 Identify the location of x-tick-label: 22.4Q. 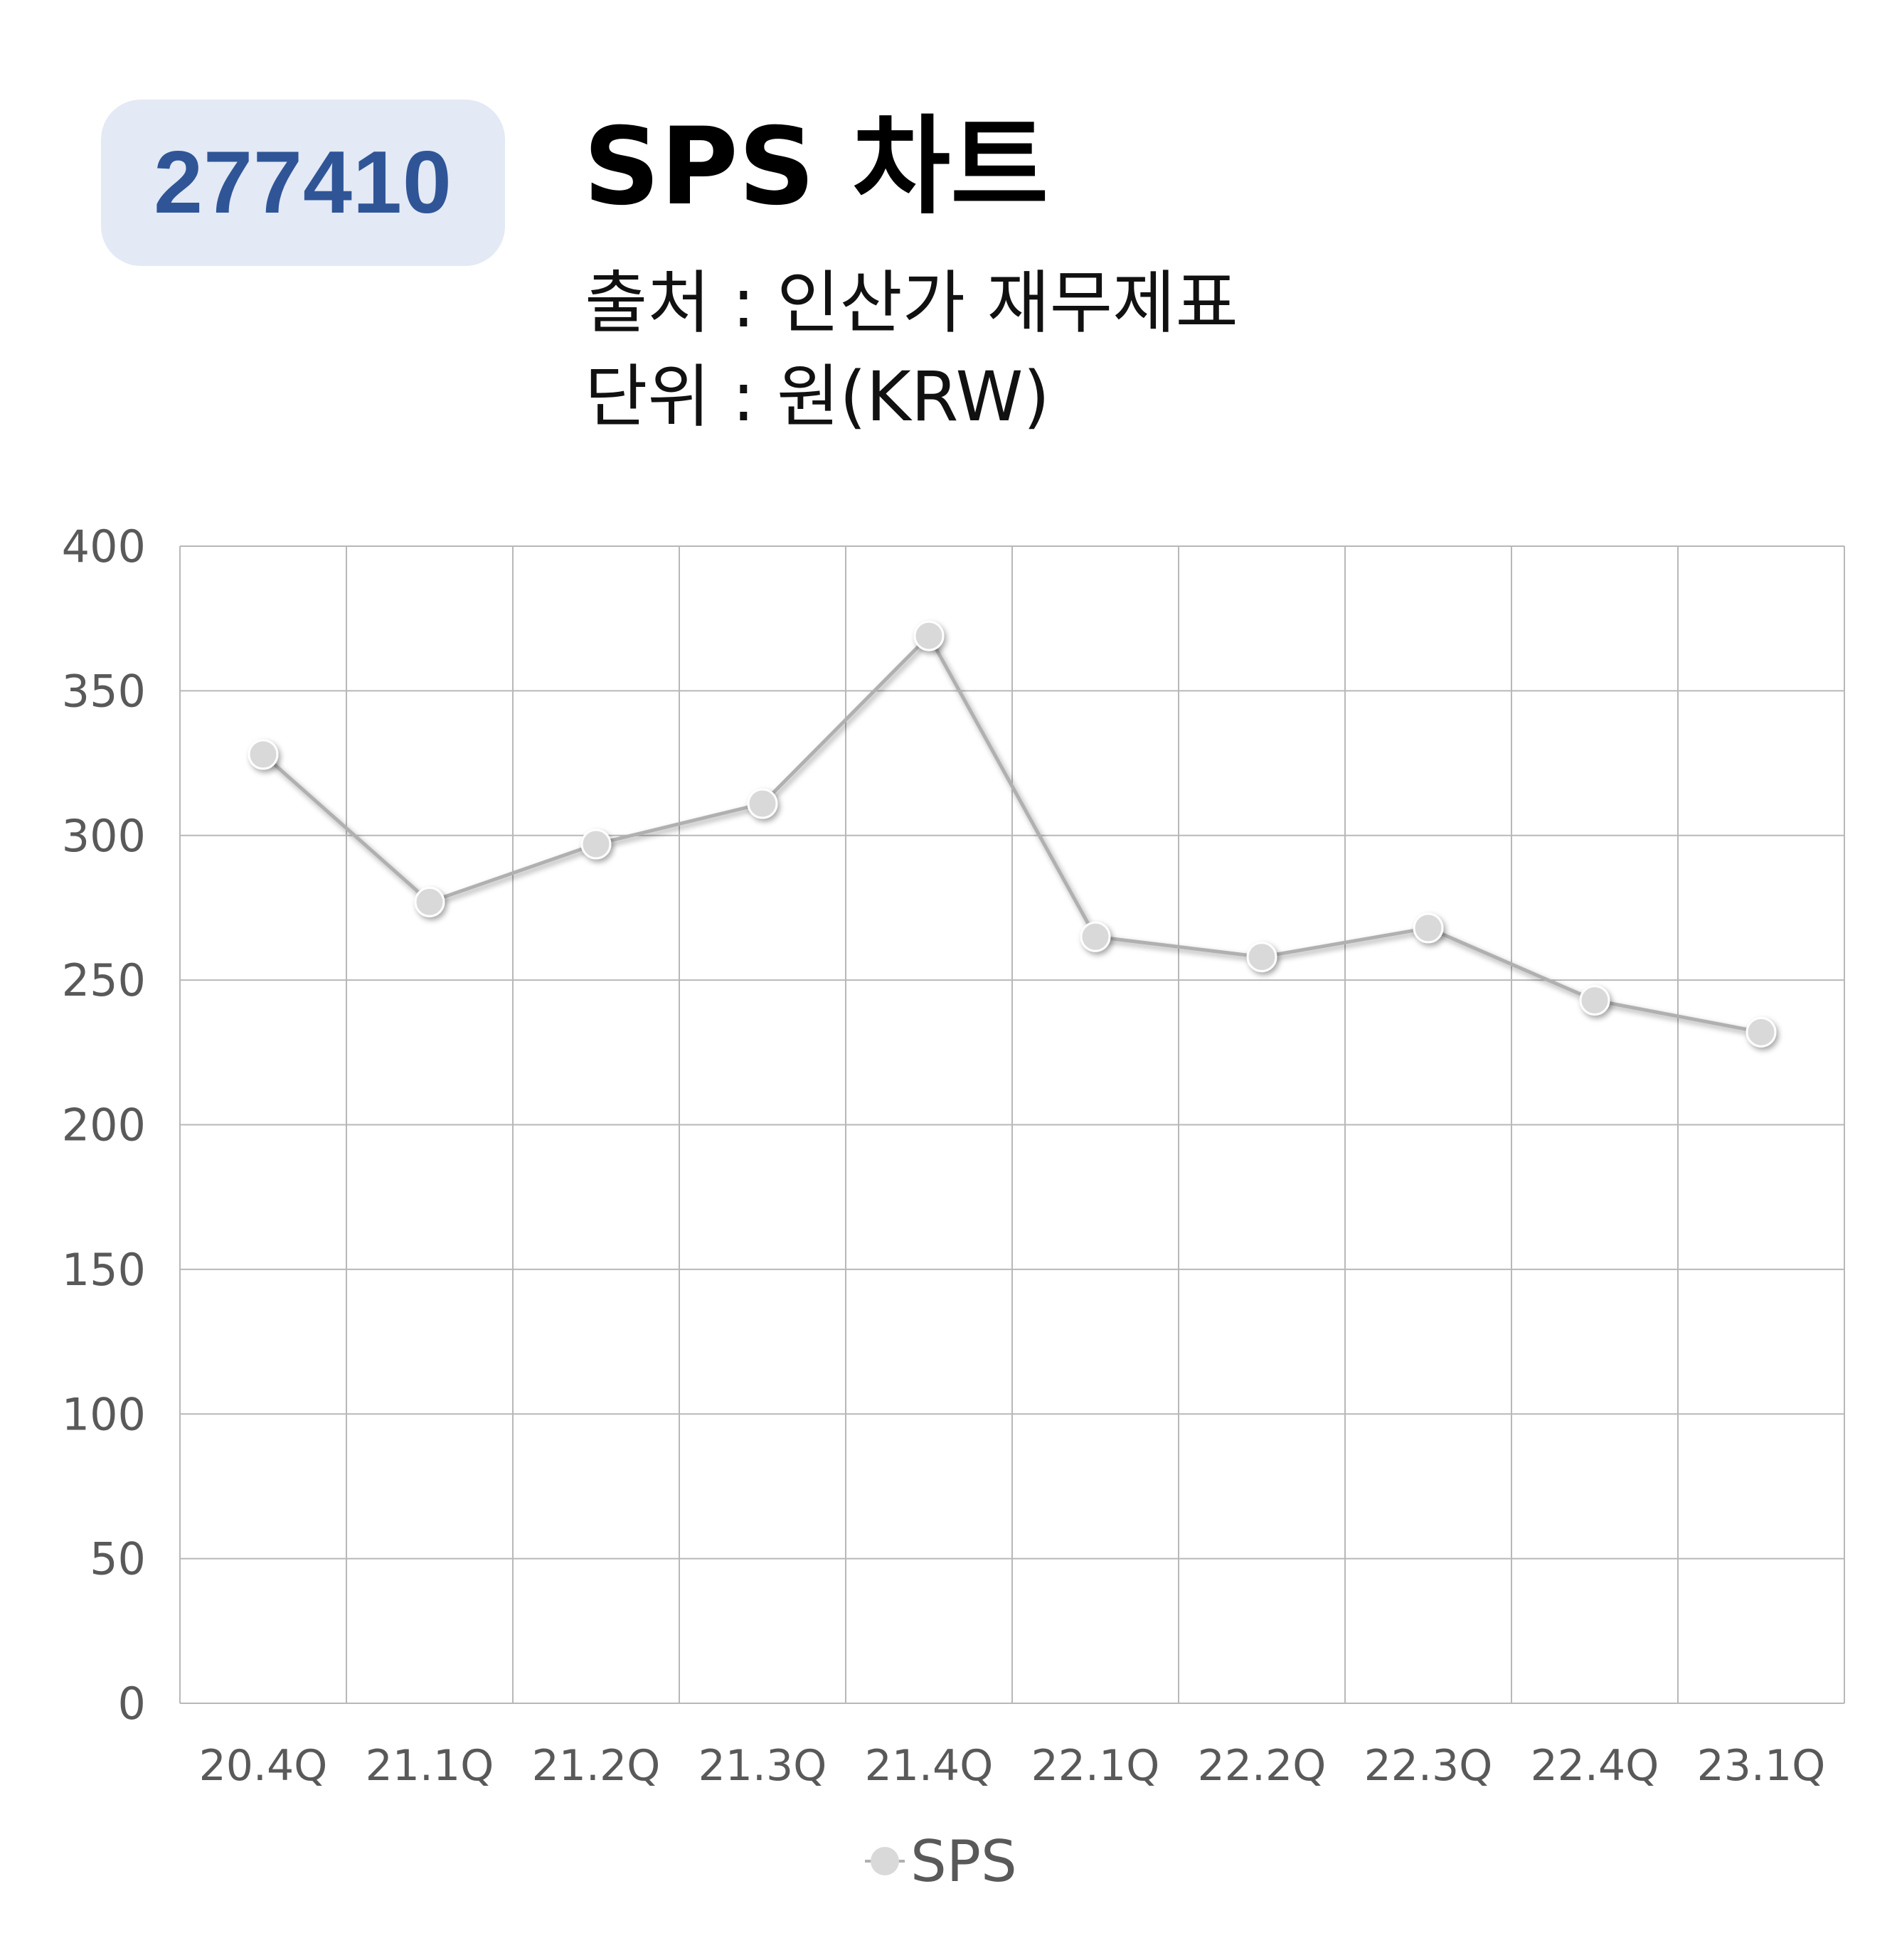
(1595, 1766).